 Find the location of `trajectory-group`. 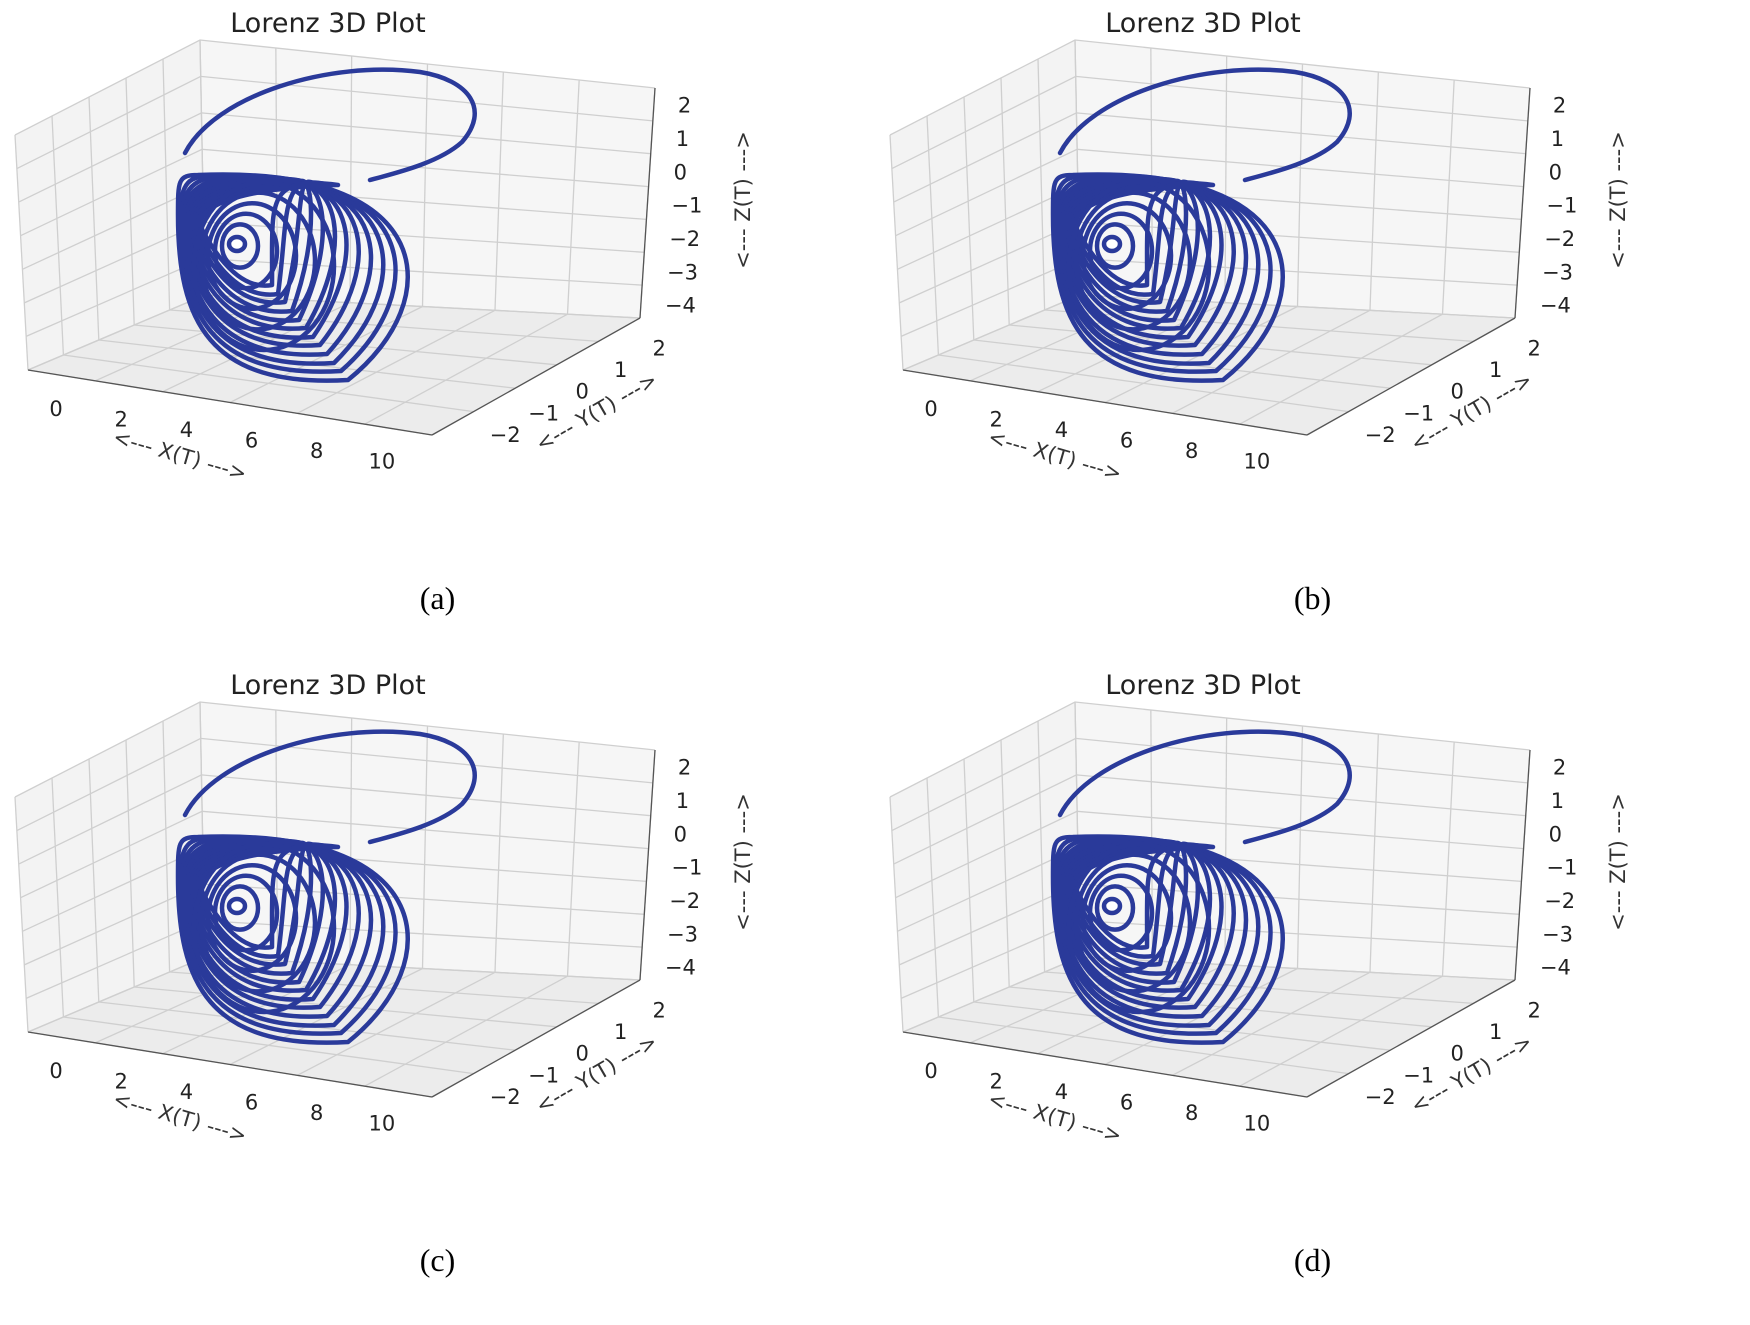

trajectory-group is located at coordinates (1201, 225).